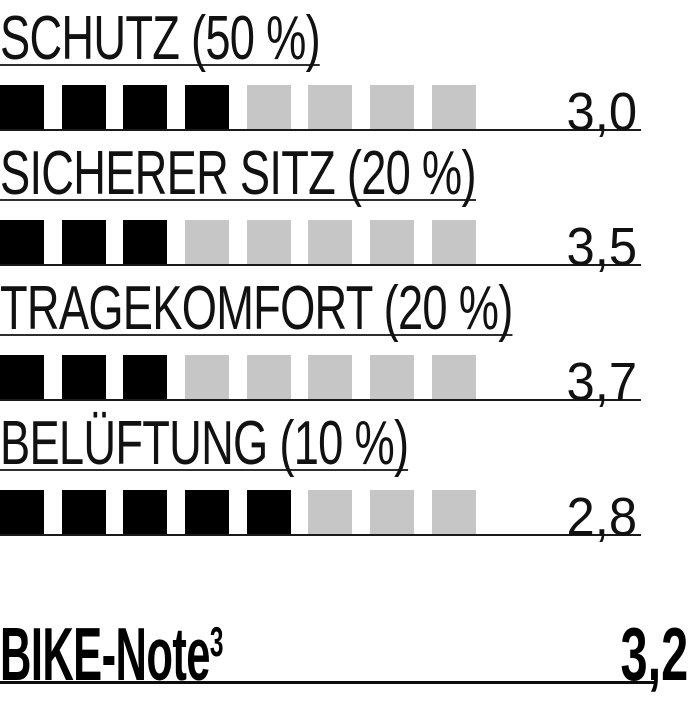 This screenshot has width=689, height=720. I want to click on category-label: SCHUTZ (50 %), so click(160, 38).